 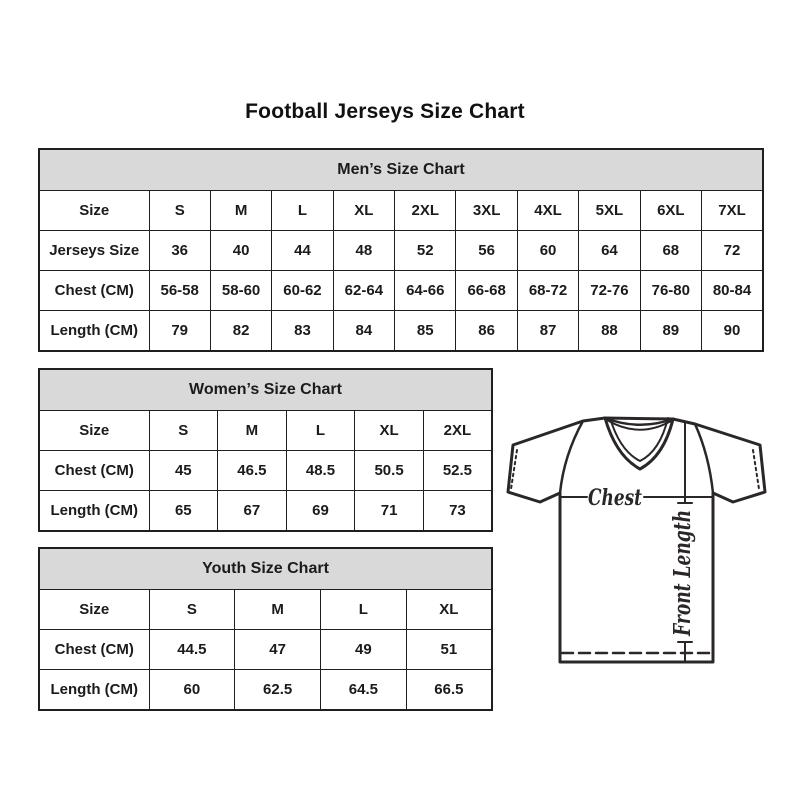 I want to click on table-cell: 52.5, so click(x=457, y=470).